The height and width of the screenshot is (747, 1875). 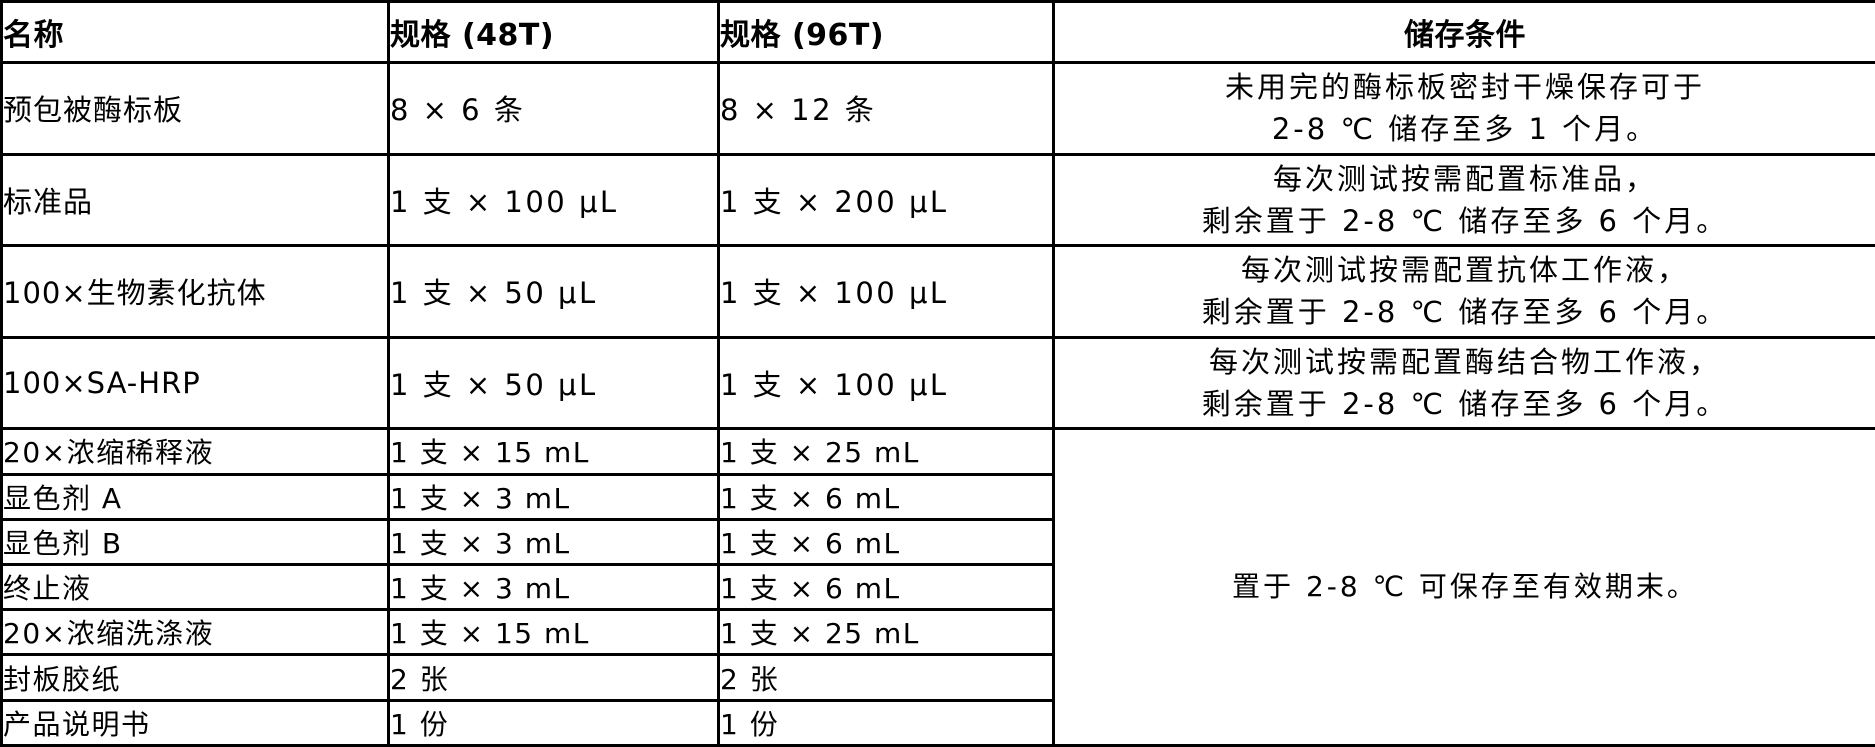 I want to click on table-row: 显色剂 B 1 支 × 3 mL 1 支 × 6 mL, so click(x=937, y=542).